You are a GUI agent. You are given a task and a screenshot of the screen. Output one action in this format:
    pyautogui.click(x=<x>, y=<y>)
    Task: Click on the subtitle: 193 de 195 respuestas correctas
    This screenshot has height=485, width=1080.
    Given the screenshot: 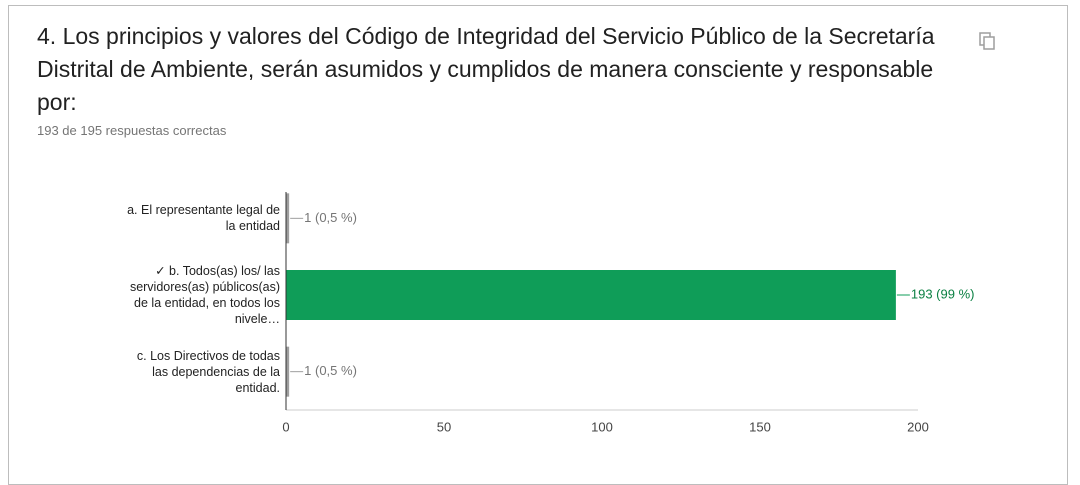 What is the action you would take?
    pyautogui.click(x=132, y=130)
    